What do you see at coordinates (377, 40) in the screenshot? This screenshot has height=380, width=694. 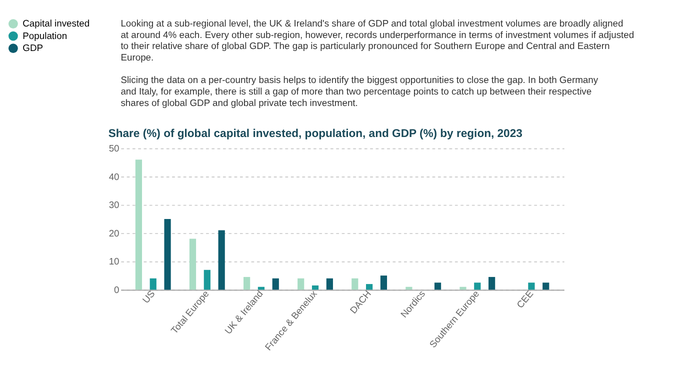 I see `text: Looking at a sub-regional level, the UK & Ireland's share of GDP and total global investment volumes are broadly aligned at around 4% each. Every other sub-region, however, records underperformance in terms of investment volumes if adjusted to their relative share of global GDP. The gap is particularly pronounced for Southern Europe and Central and Eastern Europe.` at bounding box center [377, 40].